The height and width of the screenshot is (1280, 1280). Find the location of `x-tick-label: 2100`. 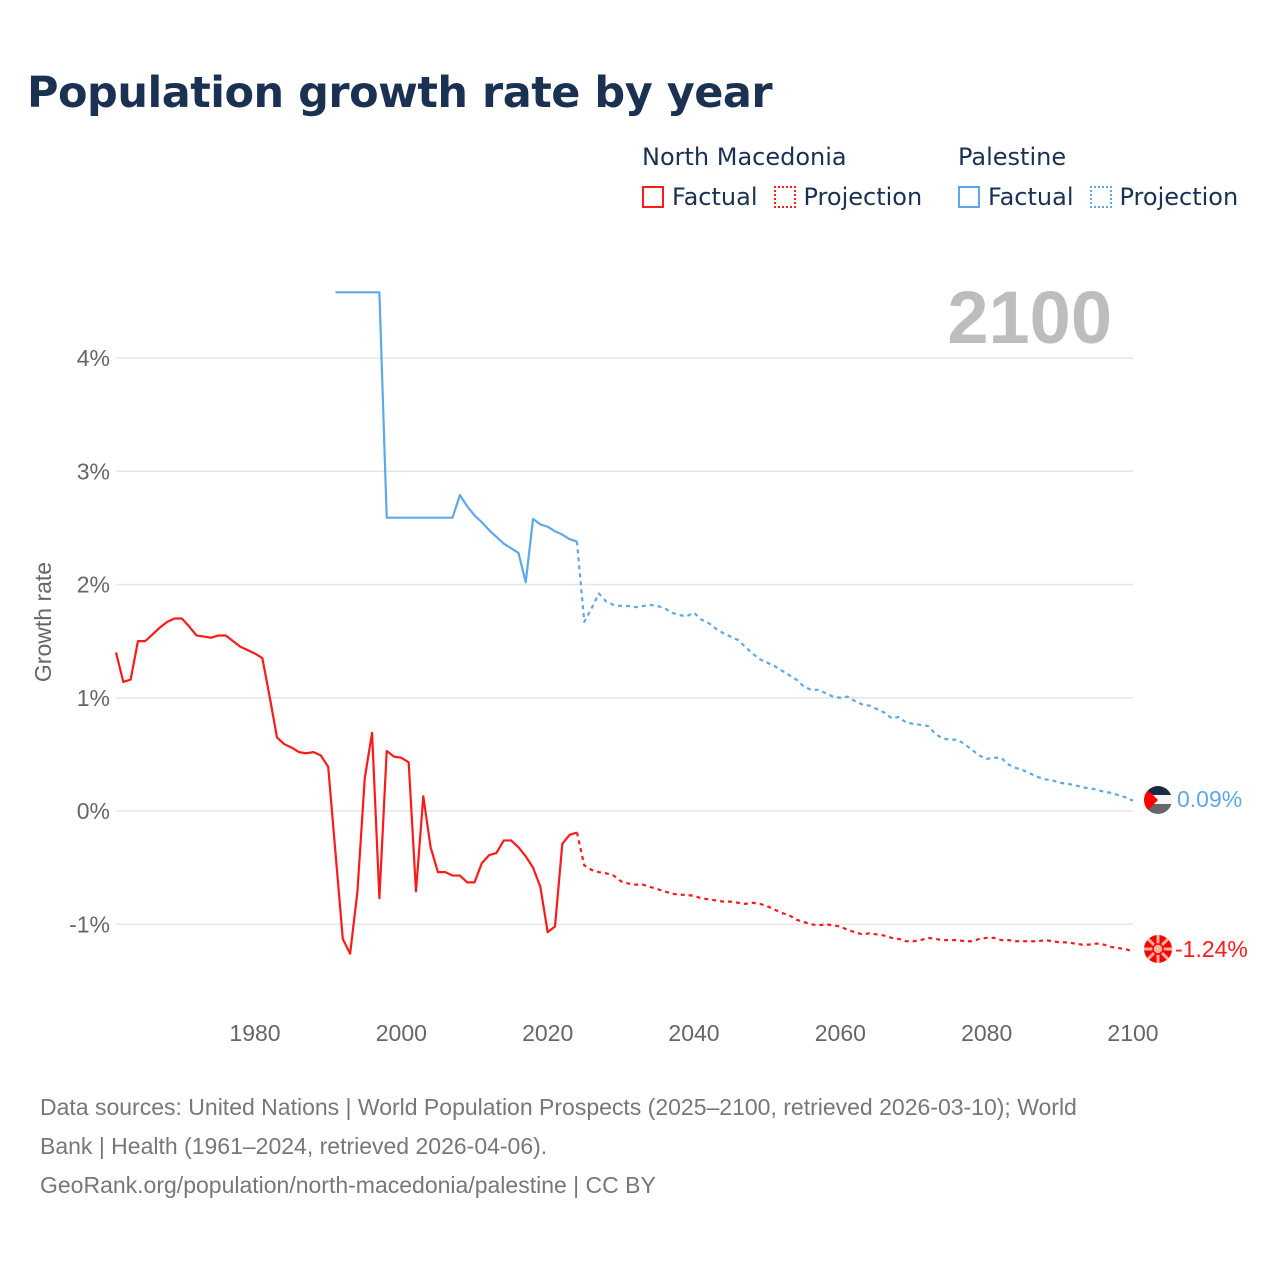

x-tick-label: 2100 is located at coordinates (1132, 1033).